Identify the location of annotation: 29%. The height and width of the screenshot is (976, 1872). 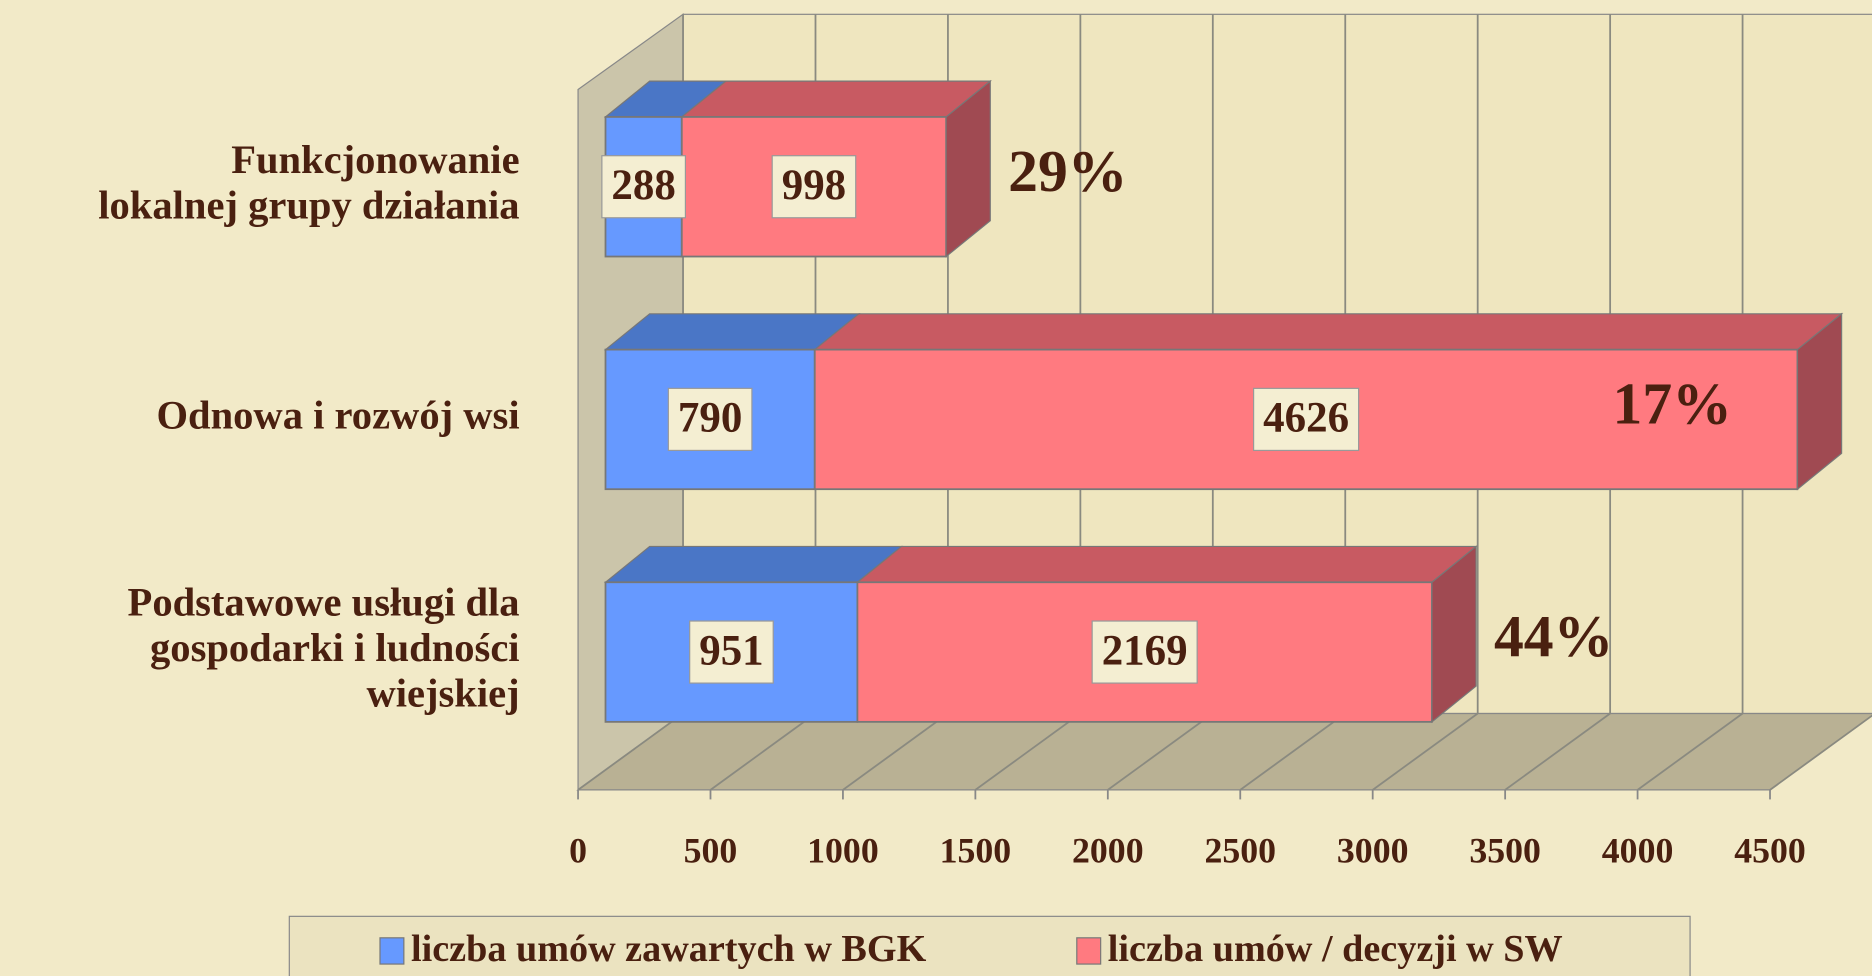
(1067, 171).